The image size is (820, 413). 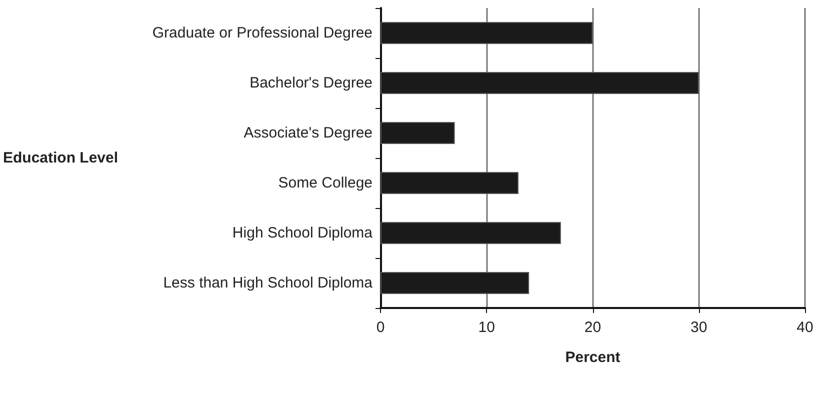 What do you see at coordinates (262, 33) in the screenshot?
I see `y-tick-label: Graduate or Professional Degree` at bounding box center [262, 33].